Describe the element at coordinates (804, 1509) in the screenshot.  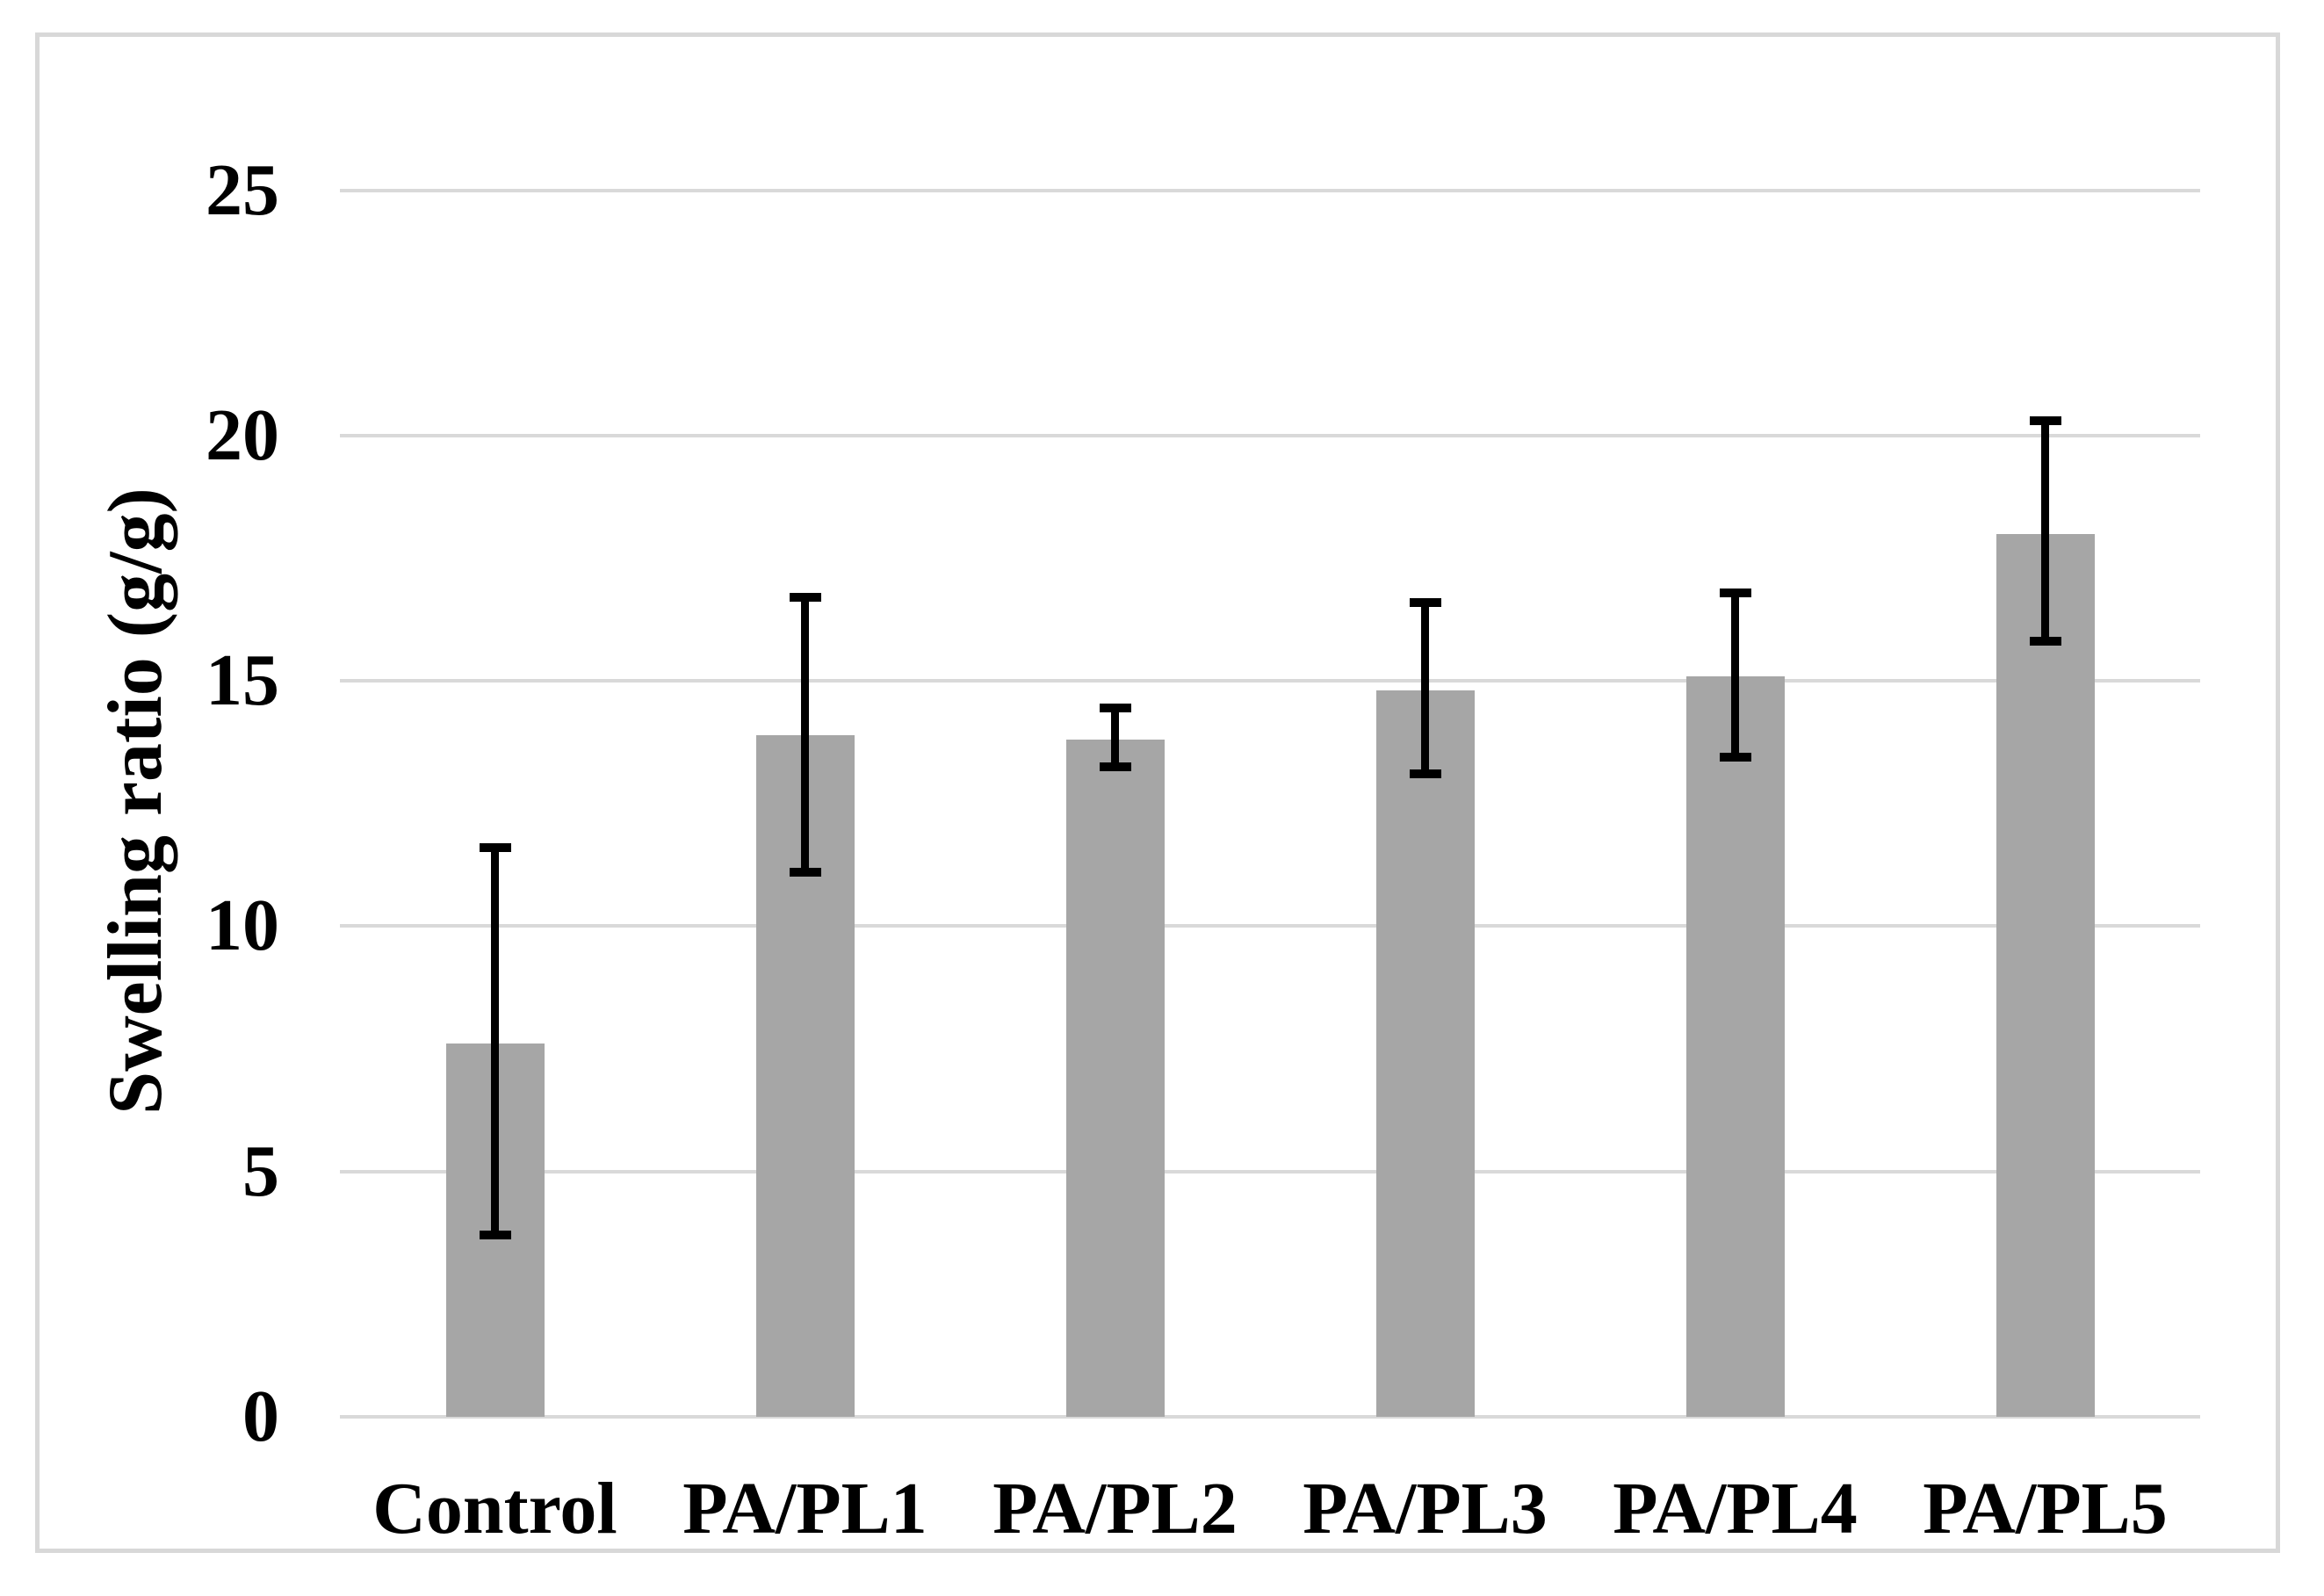
I see `x-axis-label: PA/PL1` at that location.